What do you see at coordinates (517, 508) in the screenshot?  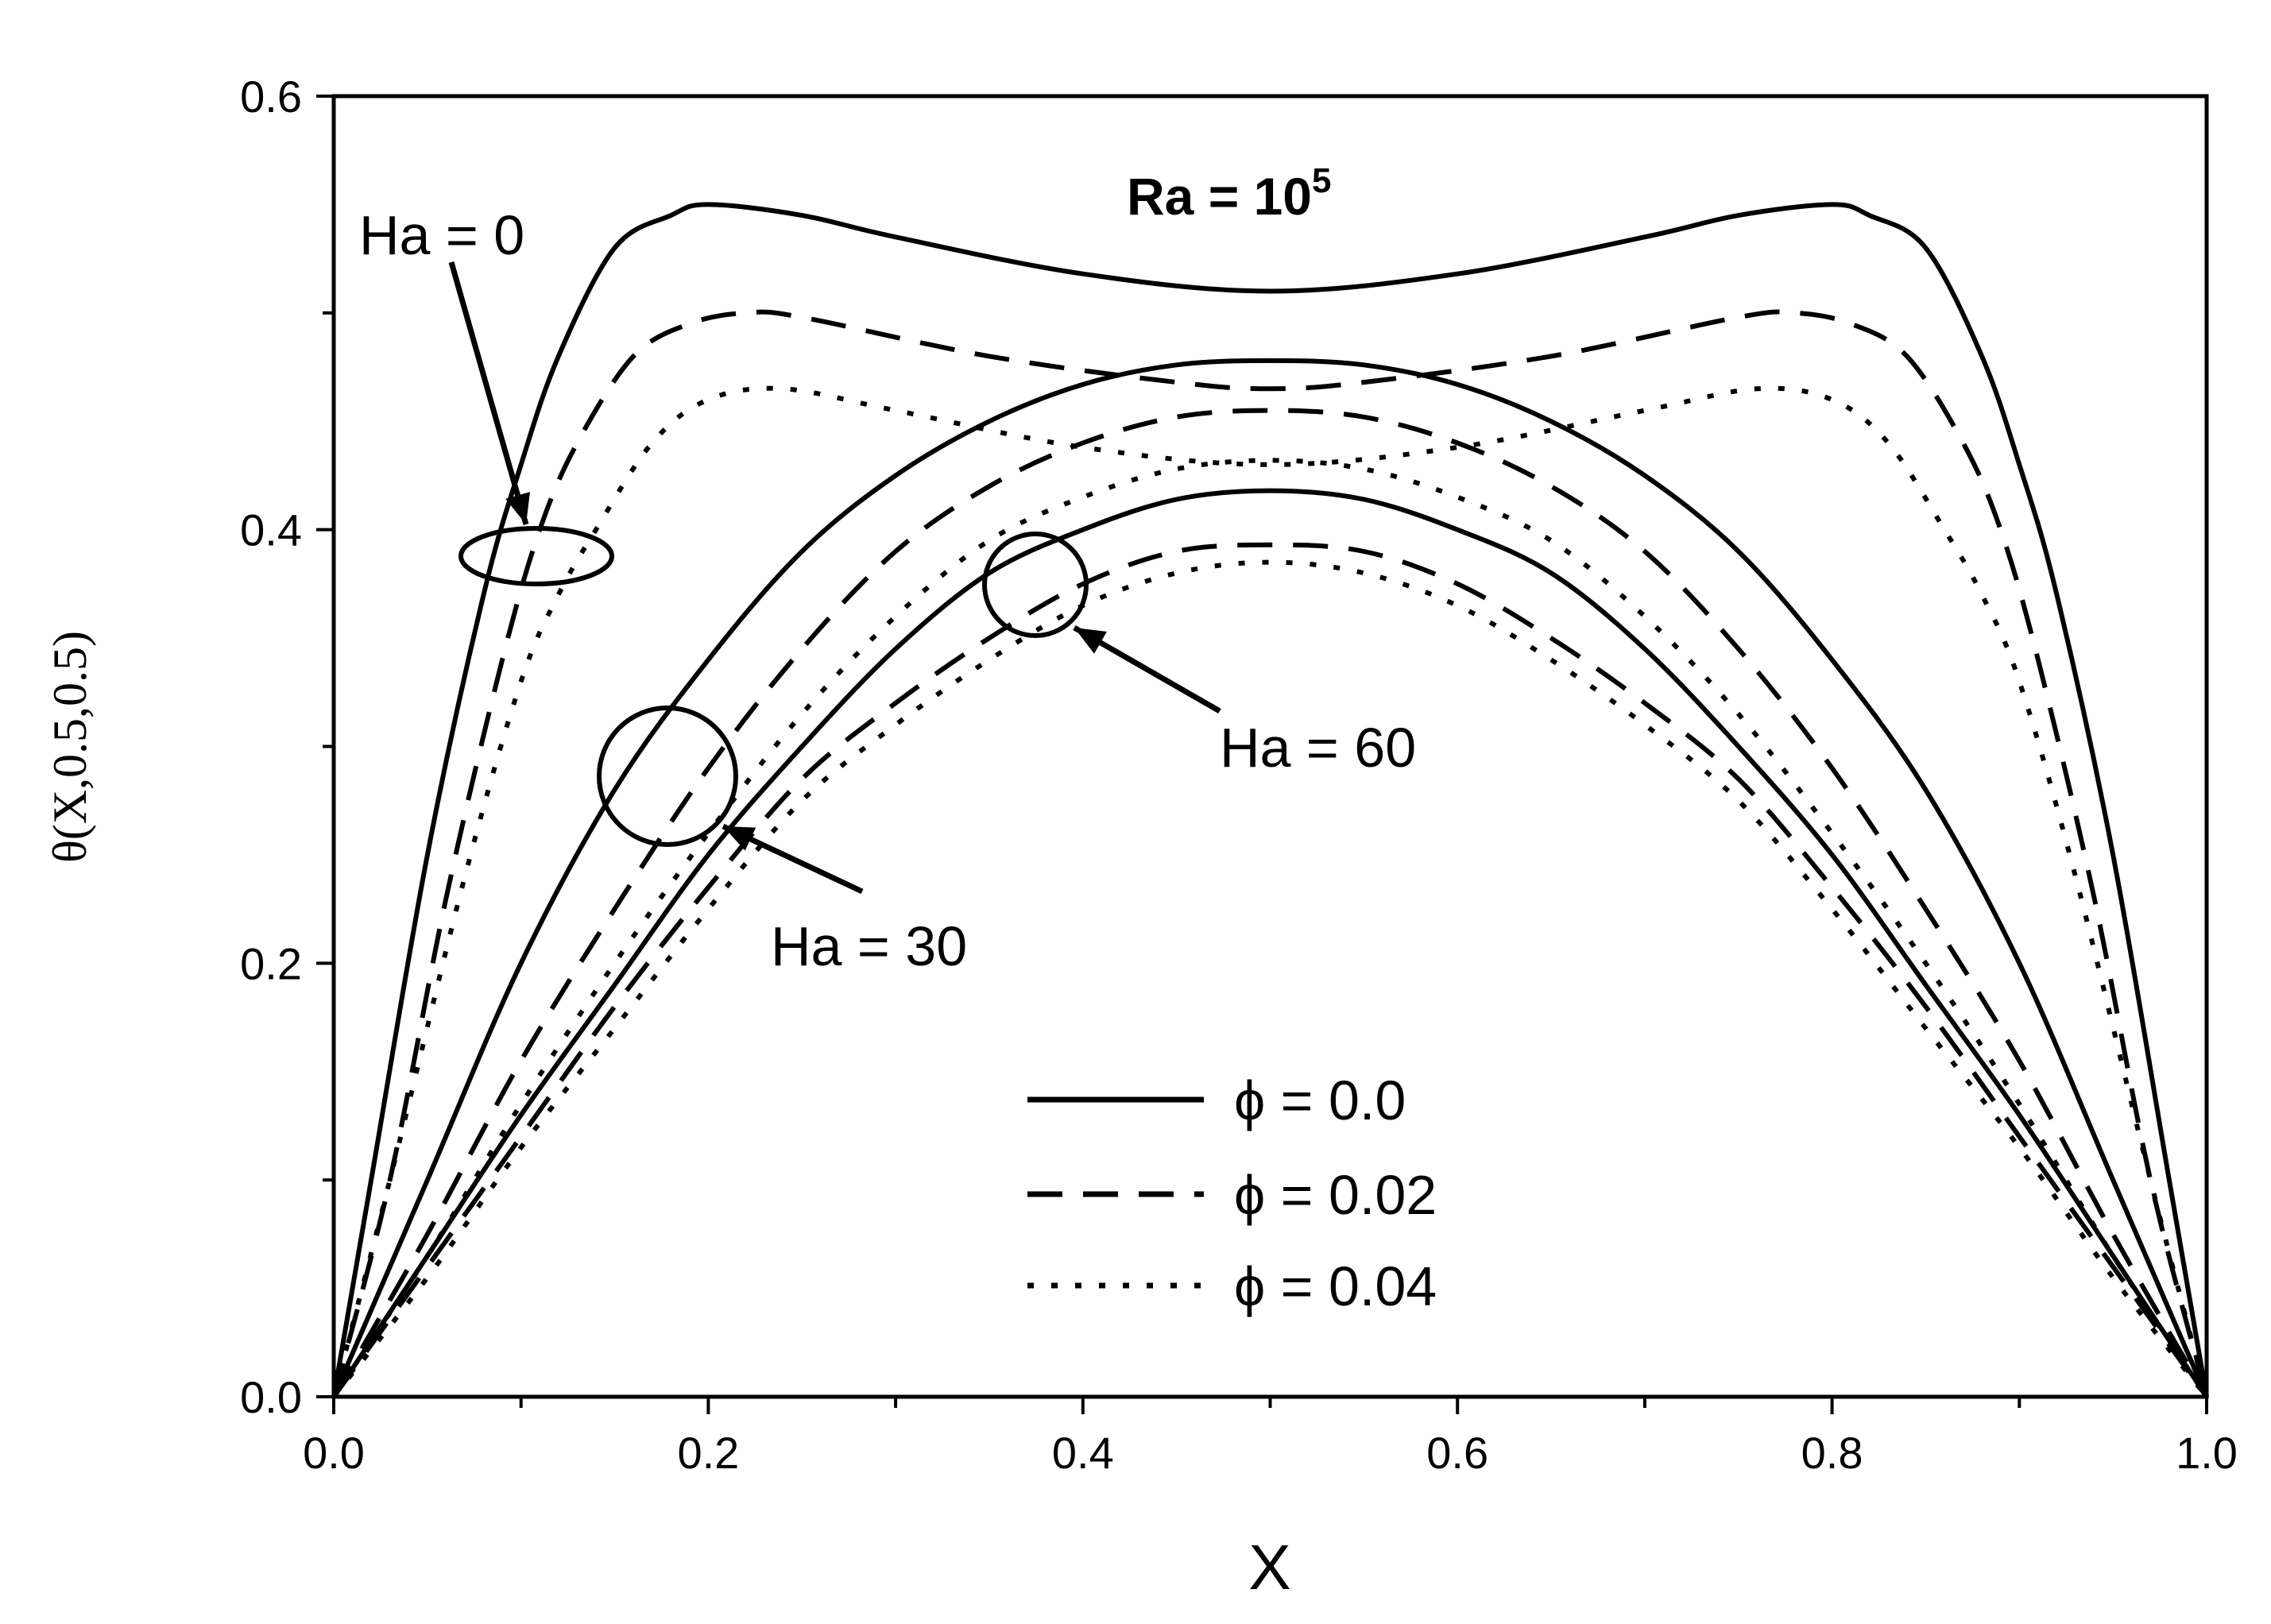 I see `annotation-arrow-ha-0-head` at bounding box center [517, 508].